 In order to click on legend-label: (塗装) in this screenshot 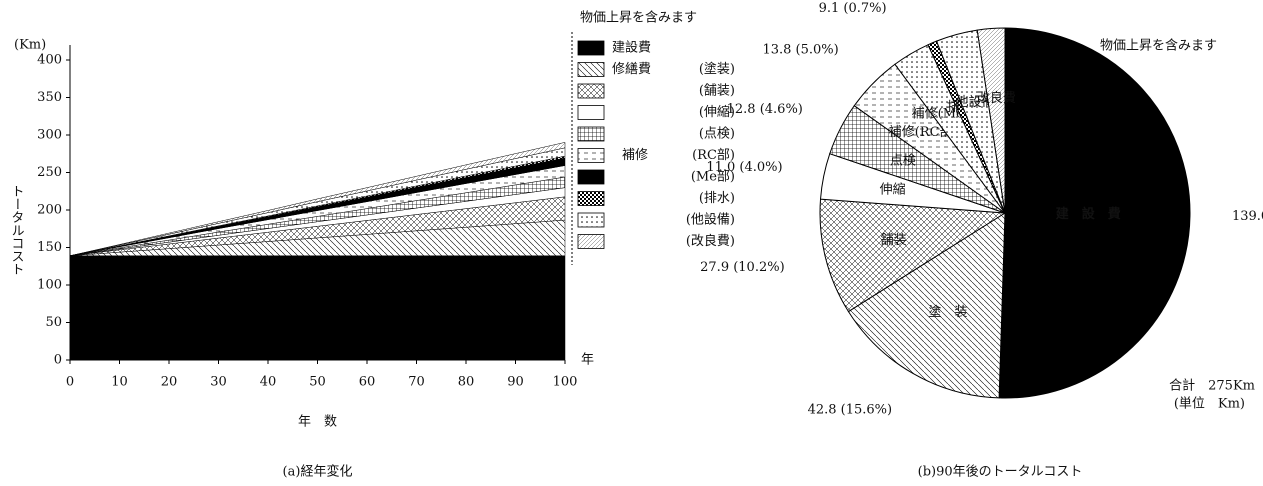, I will do `click(717, 69)`.